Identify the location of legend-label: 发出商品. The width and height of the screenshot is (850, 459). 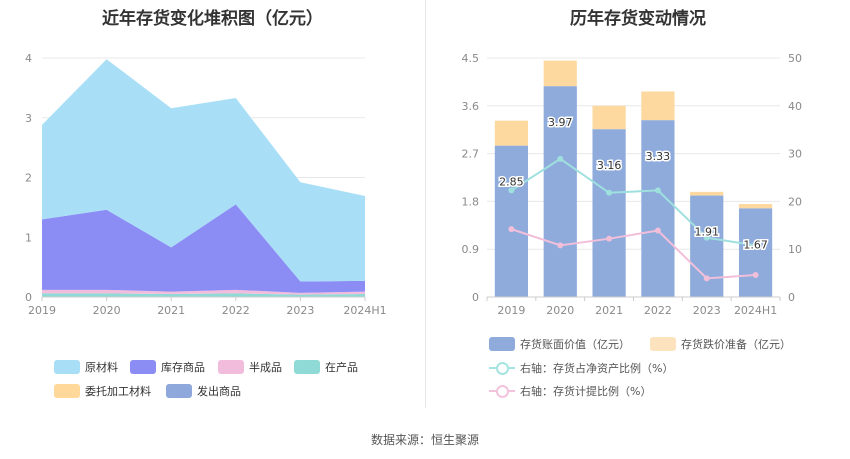
(219, 391).